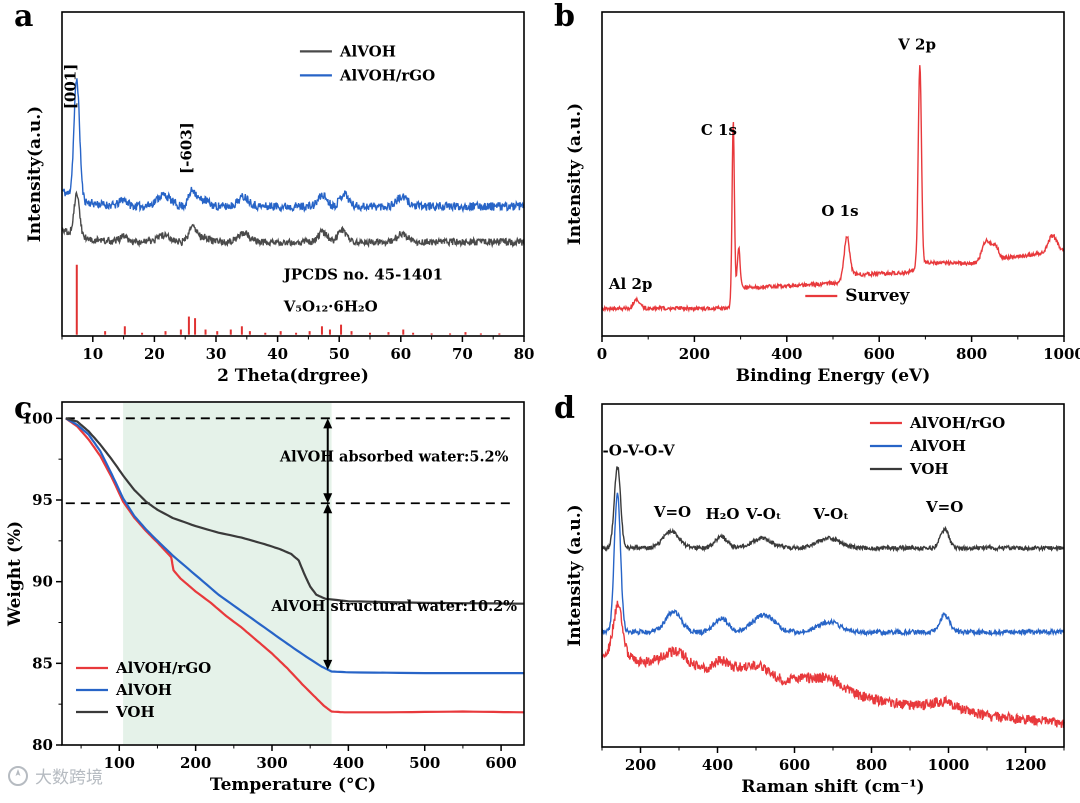  Describe the element at coordinates (719, 130) in the screenshot. I see `peak-label: C 1s` at that location.